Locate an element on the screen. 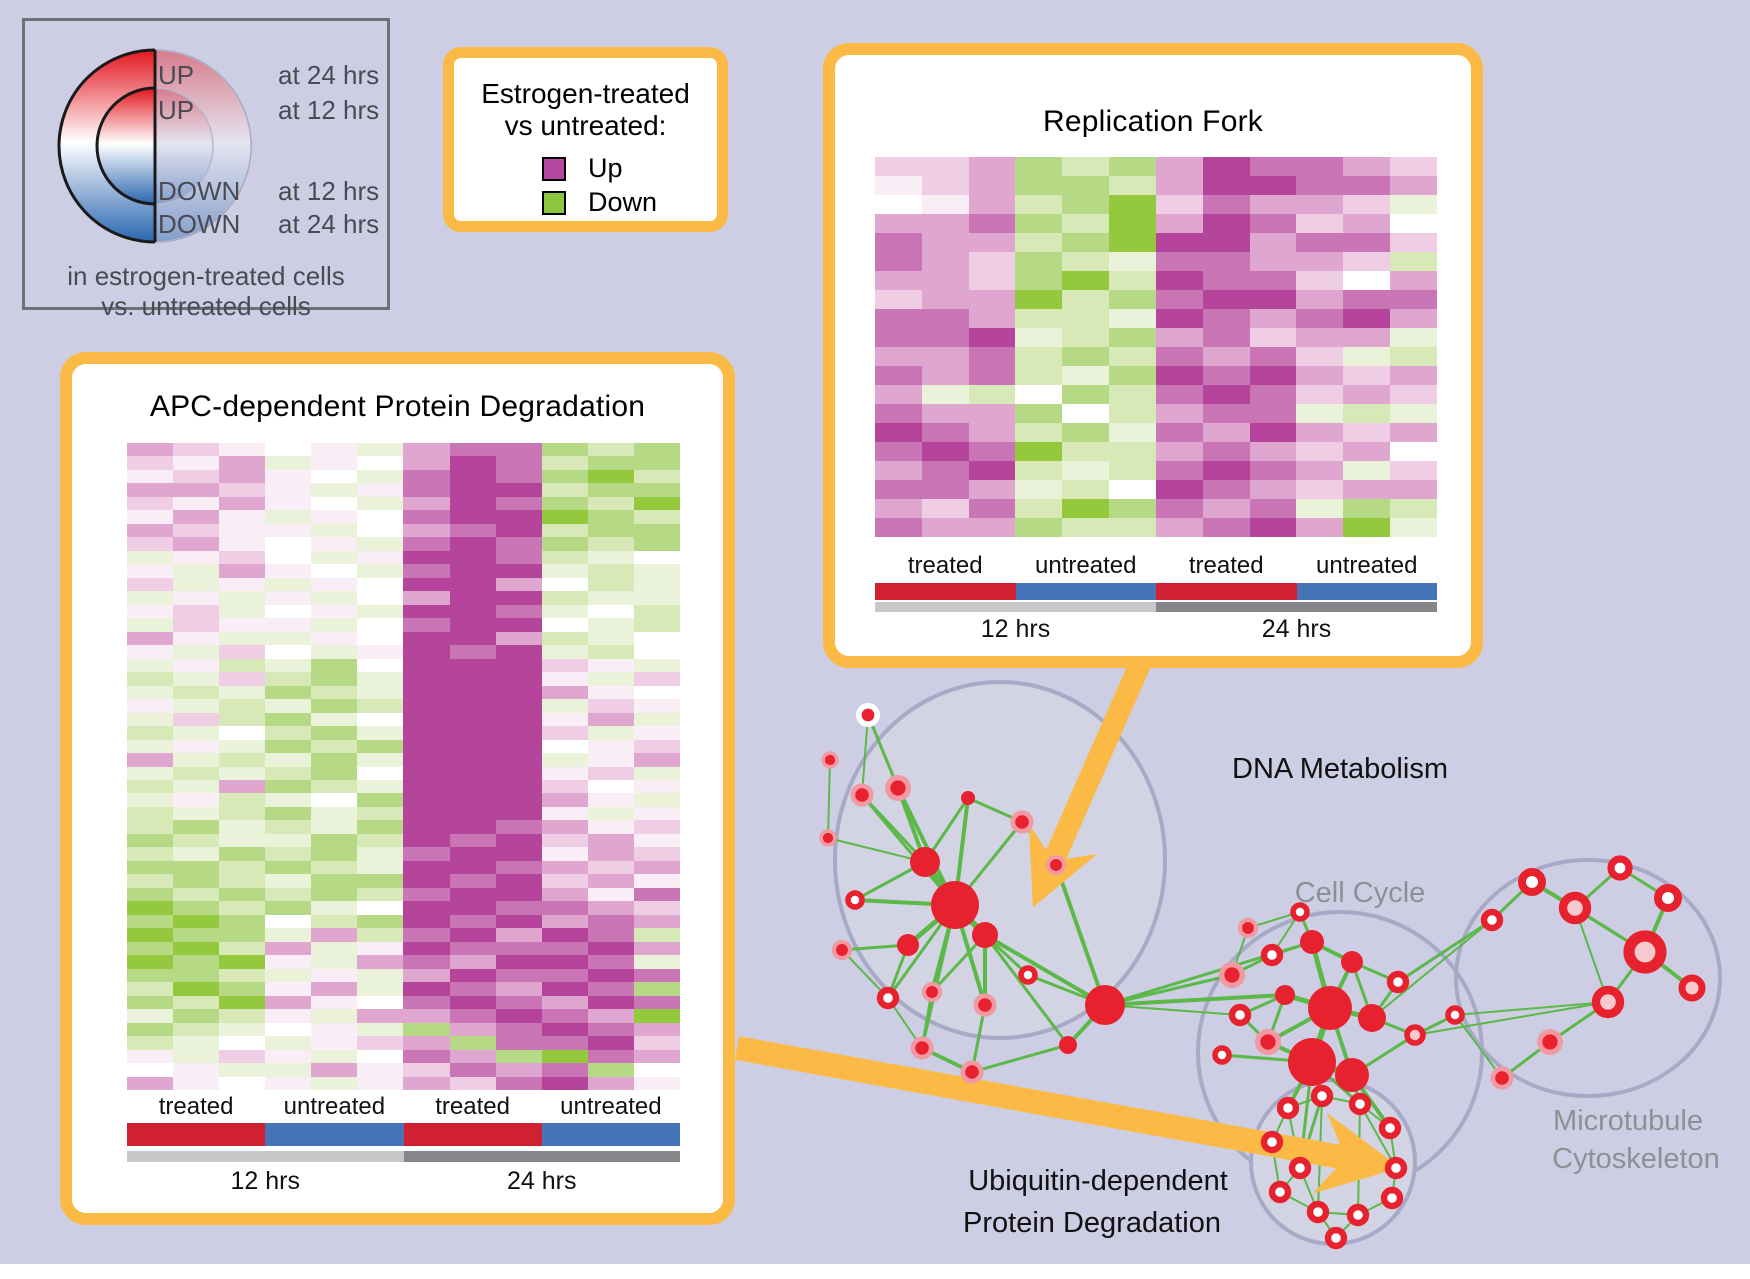 The width and height of the screenshot is (1750, 1279). legend-time-24: at 24 hrs is located at coordinates (329, 75).